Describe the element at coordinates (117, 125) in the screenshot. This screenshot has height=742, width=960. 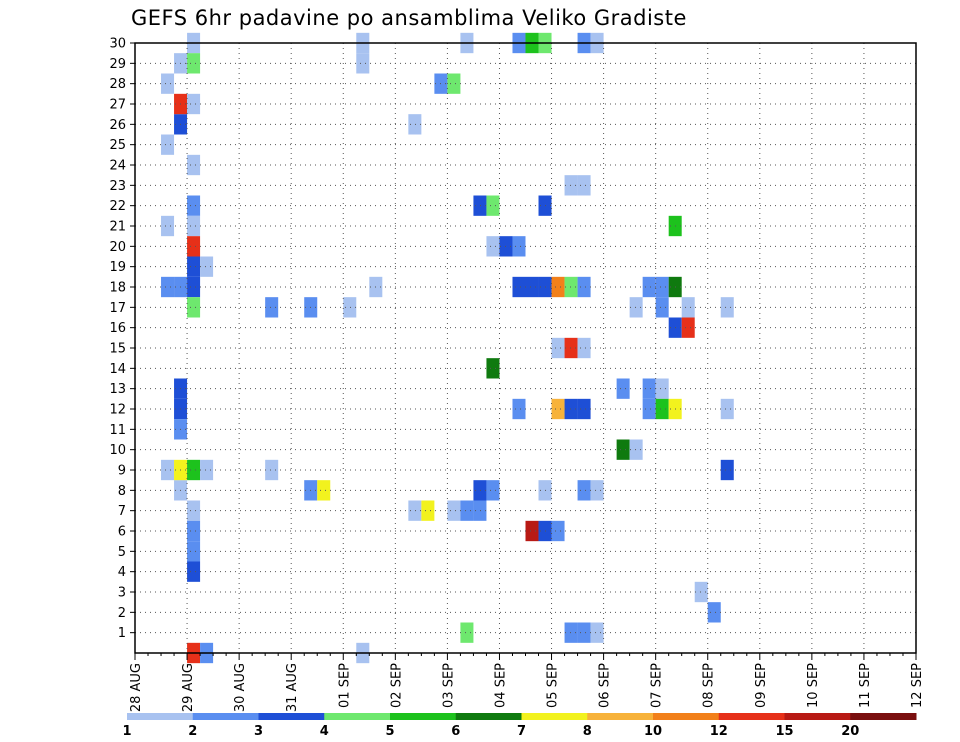
I see `y-tick-label: 26` at that location.